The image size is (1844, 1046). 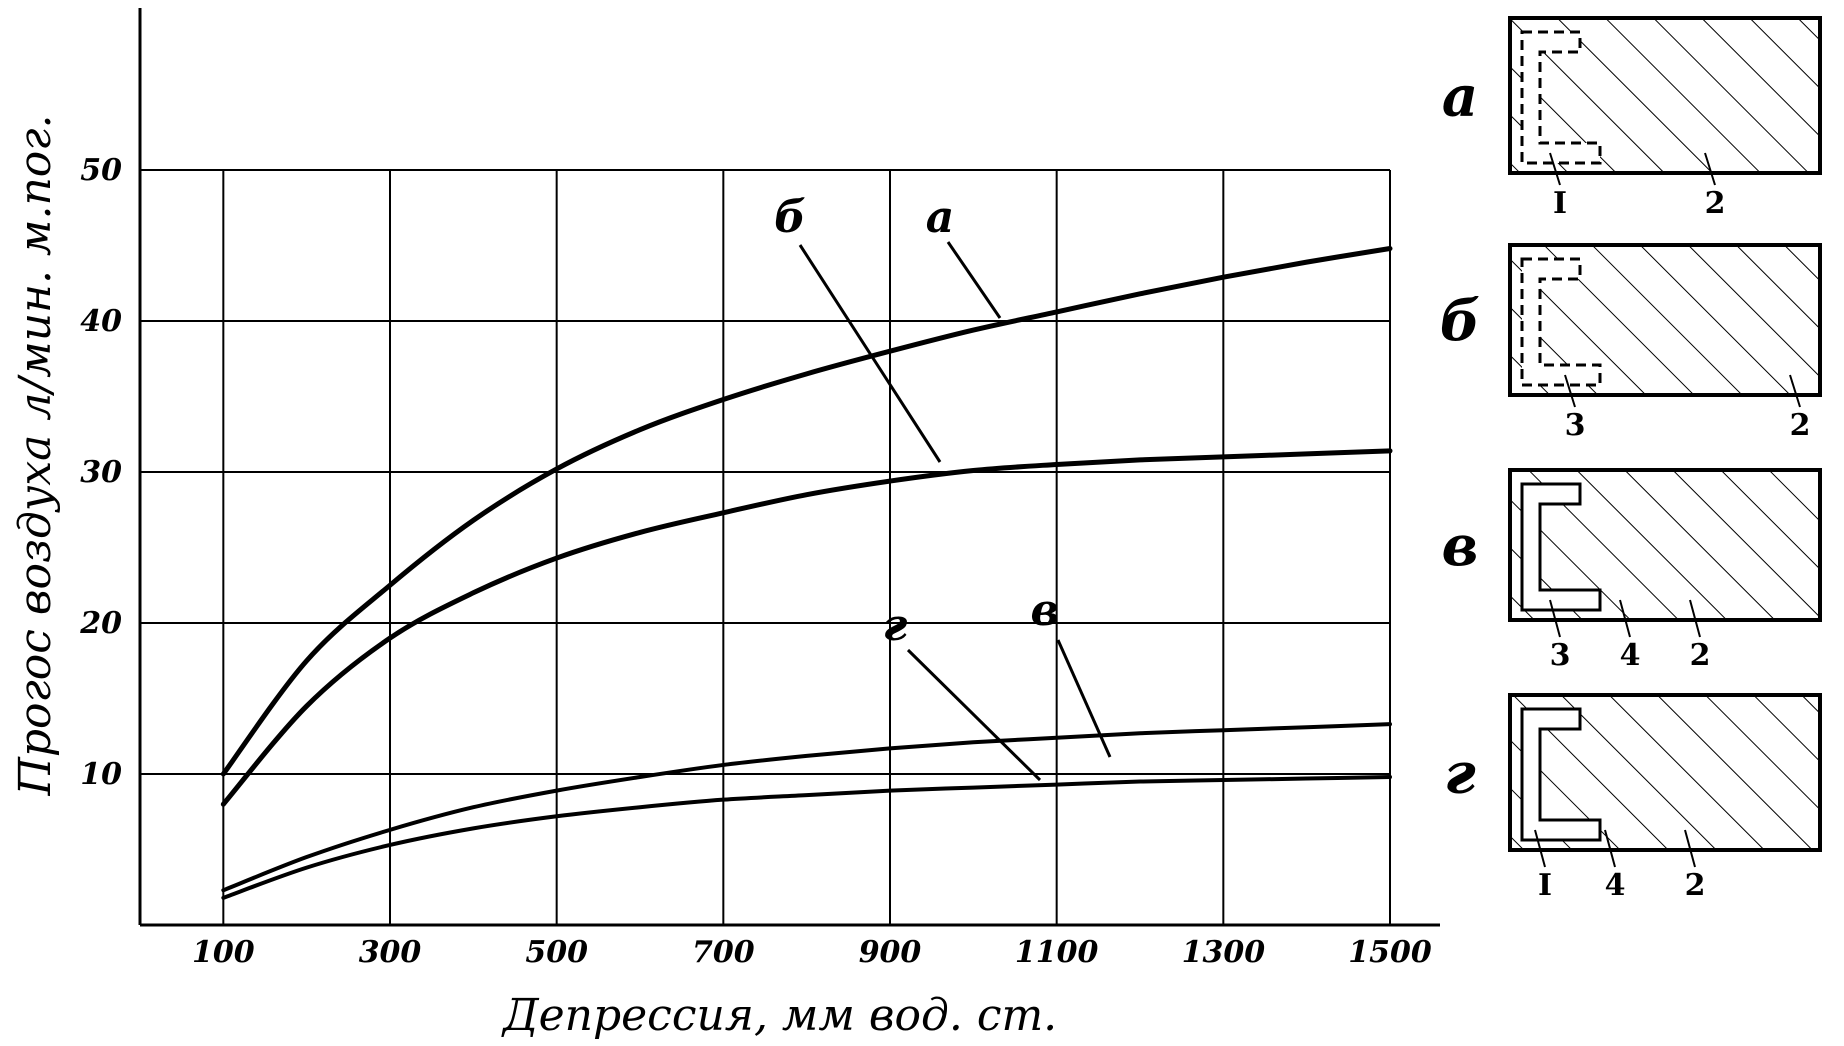 What do you see at coordinates (1632, 118) in the screenshot?
I see `cross-section-panel: а I 2` at bounding box center [1632, 118].